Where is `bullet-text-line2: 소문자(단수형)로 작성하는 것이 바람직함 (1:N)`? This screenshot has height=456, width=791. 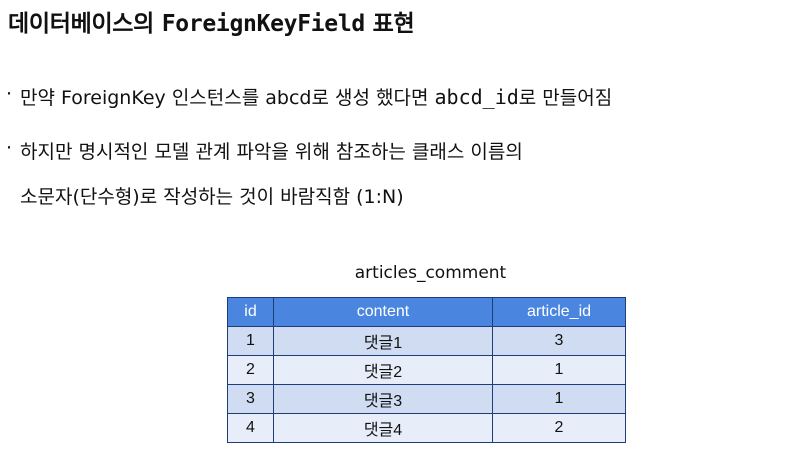 bullet-text-line2: 소문자(단수형)로 작성하는 것이 바람직함 (1:N) is located at coordinates (212, 197).